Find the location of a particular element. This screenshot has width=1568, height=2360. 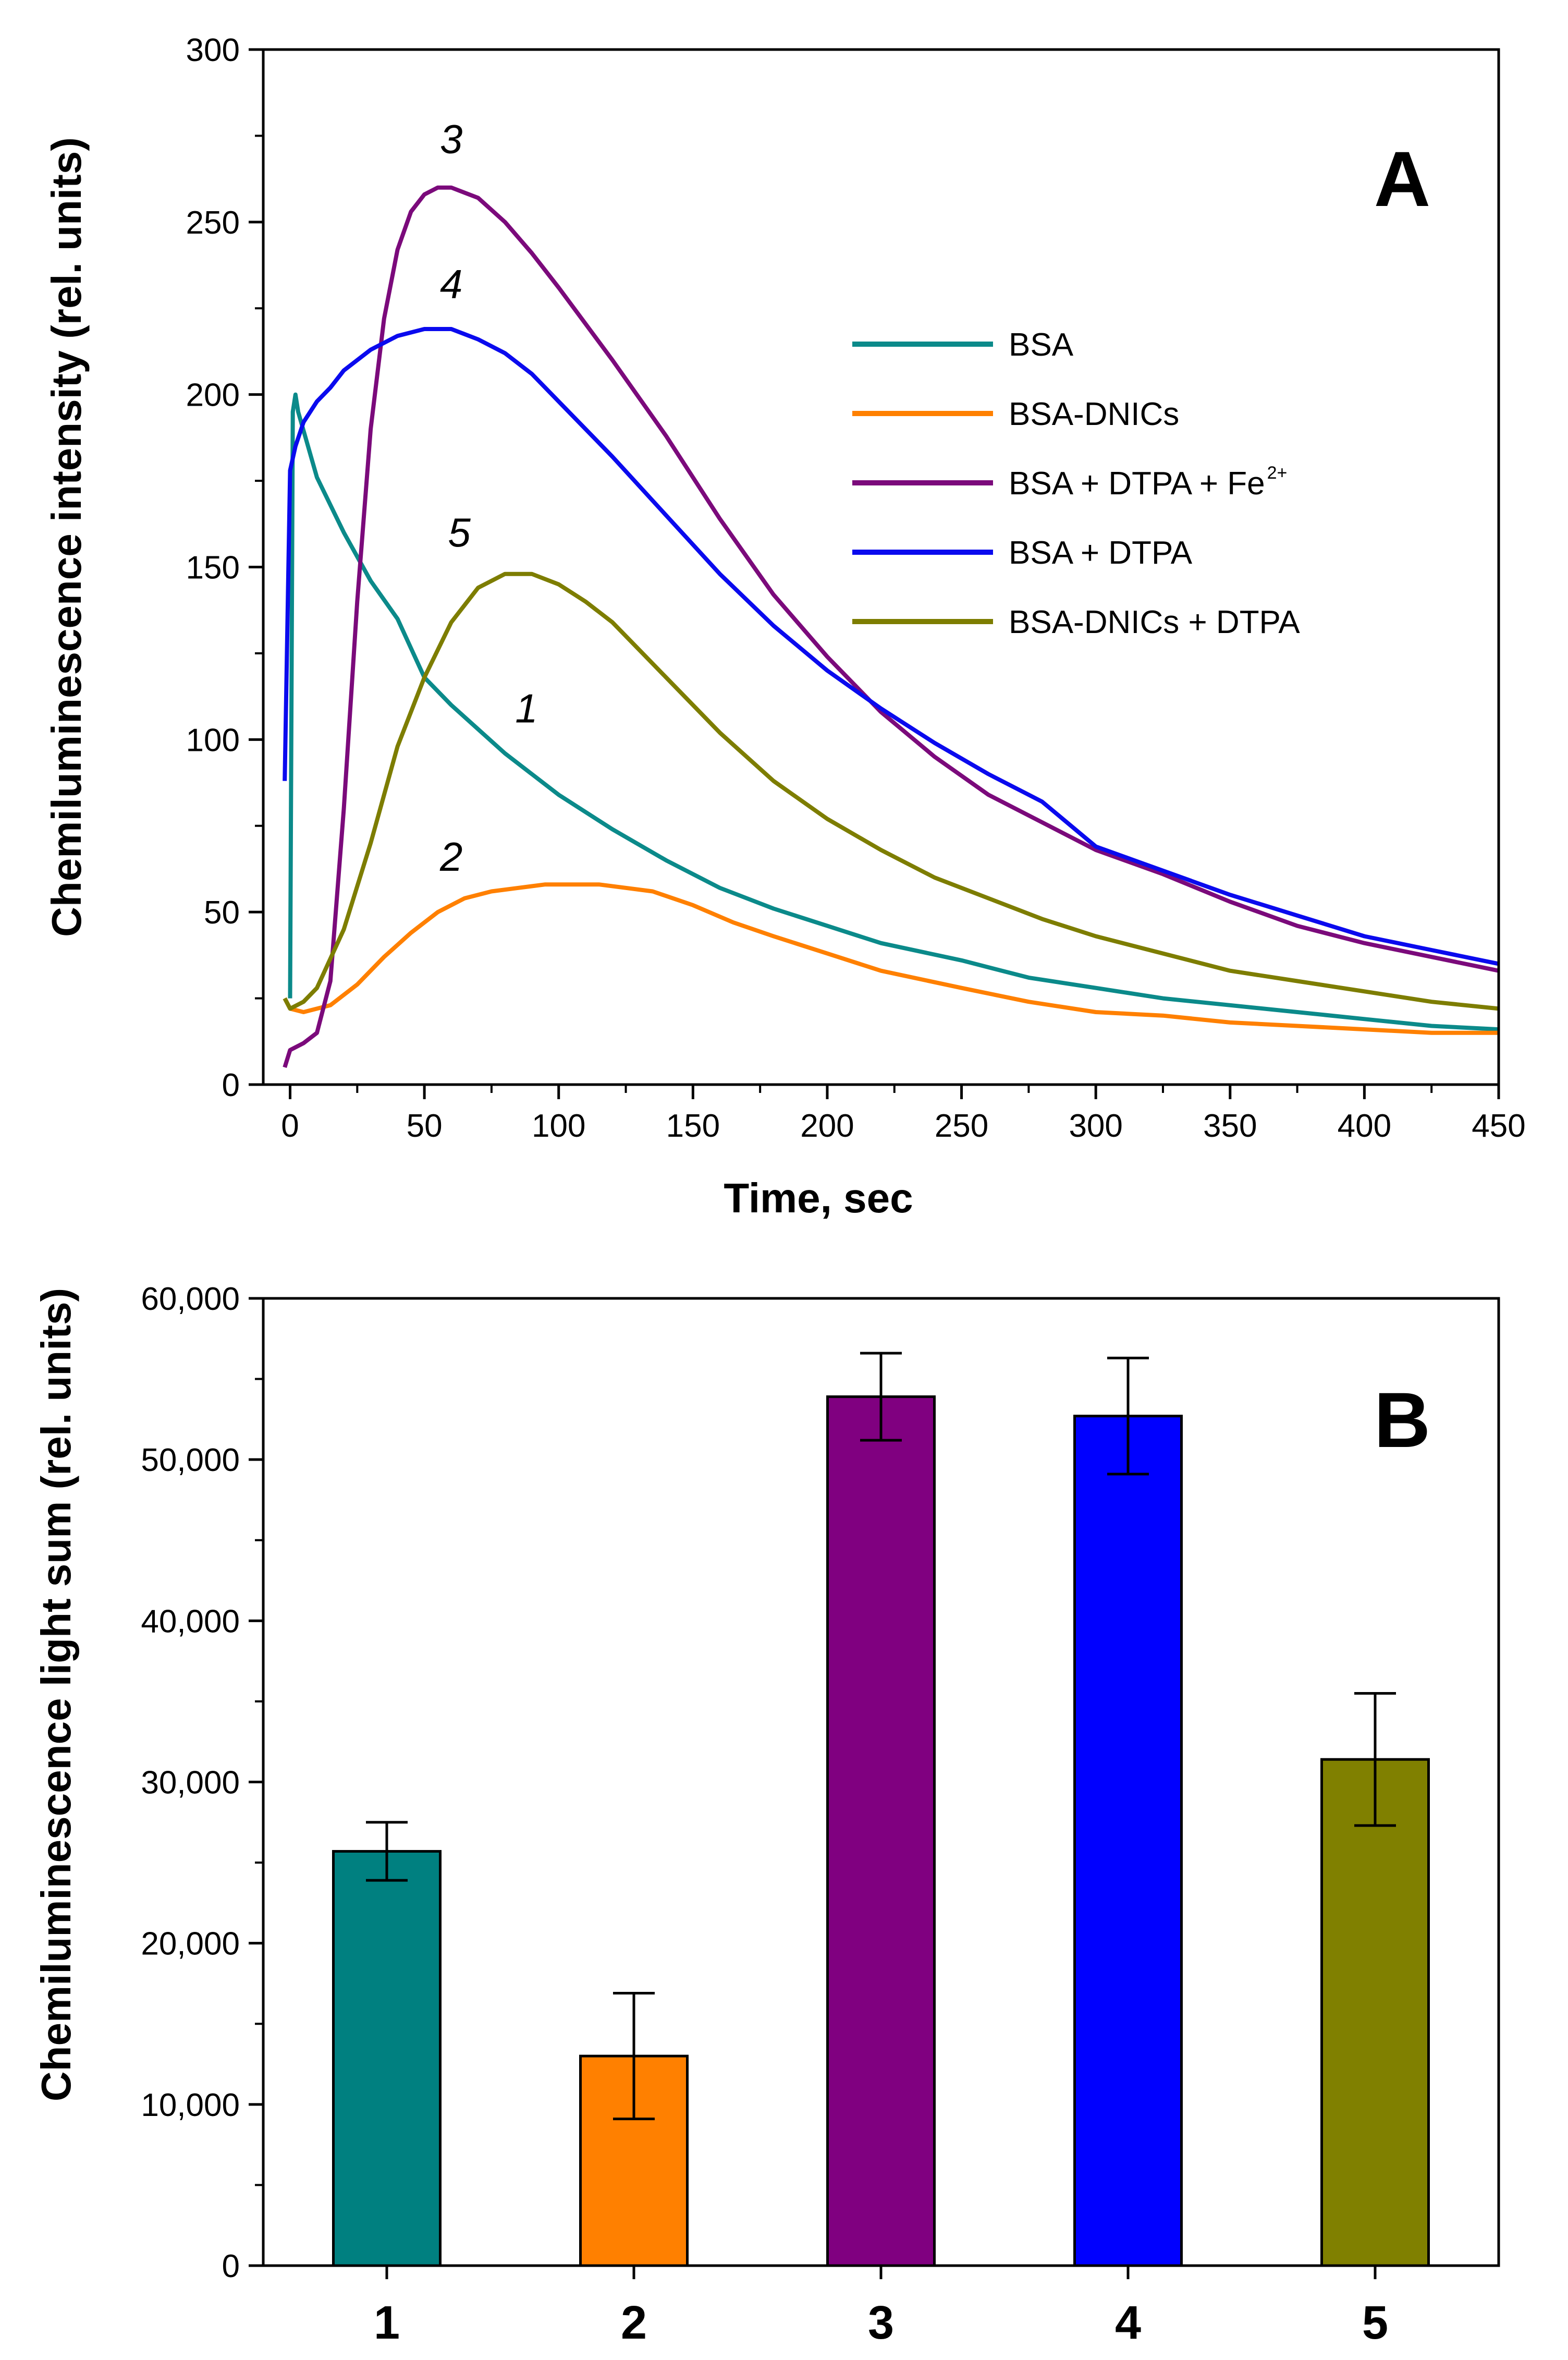

category-label-3: 3 is located at coordinates (881, 2323).